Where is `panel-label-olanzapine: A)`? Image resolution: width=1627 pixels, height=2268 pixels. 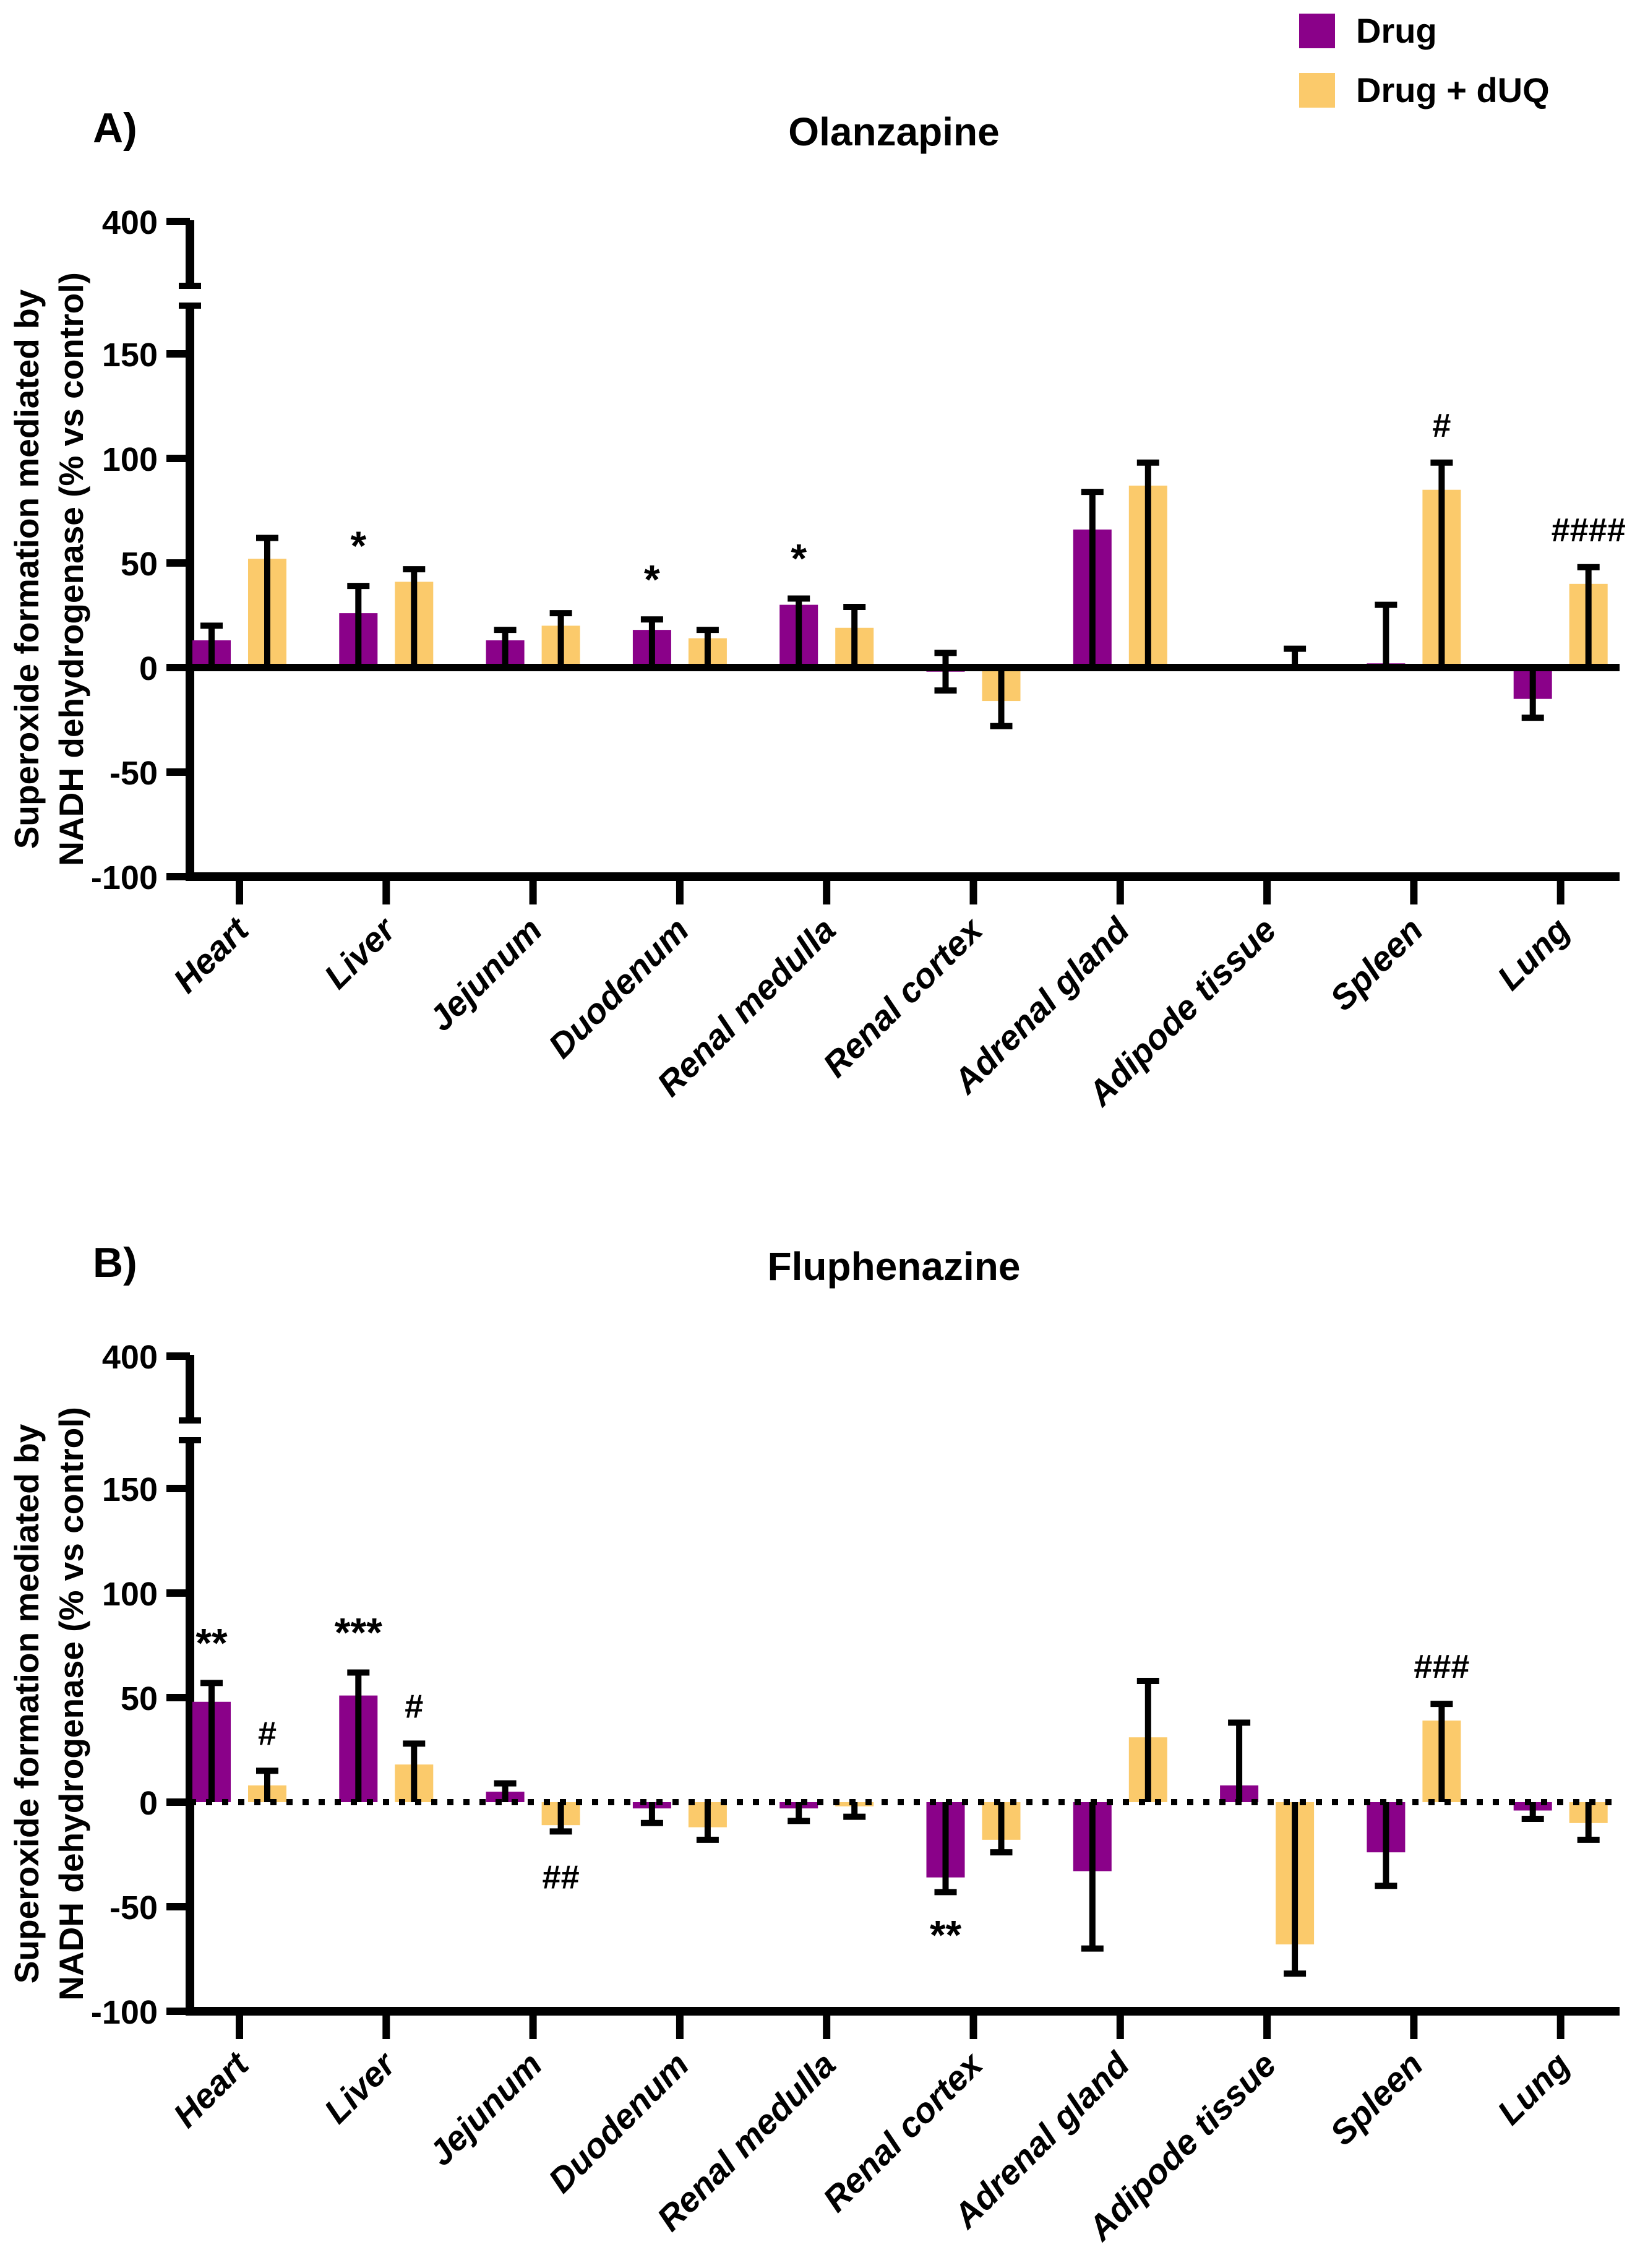
panel-label-olanzapine: A) is located at coordinates (115, 128).